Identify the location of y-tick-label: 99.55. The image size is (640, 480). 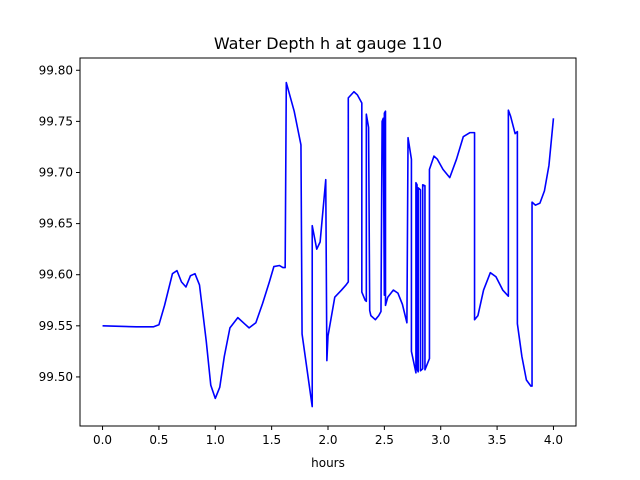
(56, 326).